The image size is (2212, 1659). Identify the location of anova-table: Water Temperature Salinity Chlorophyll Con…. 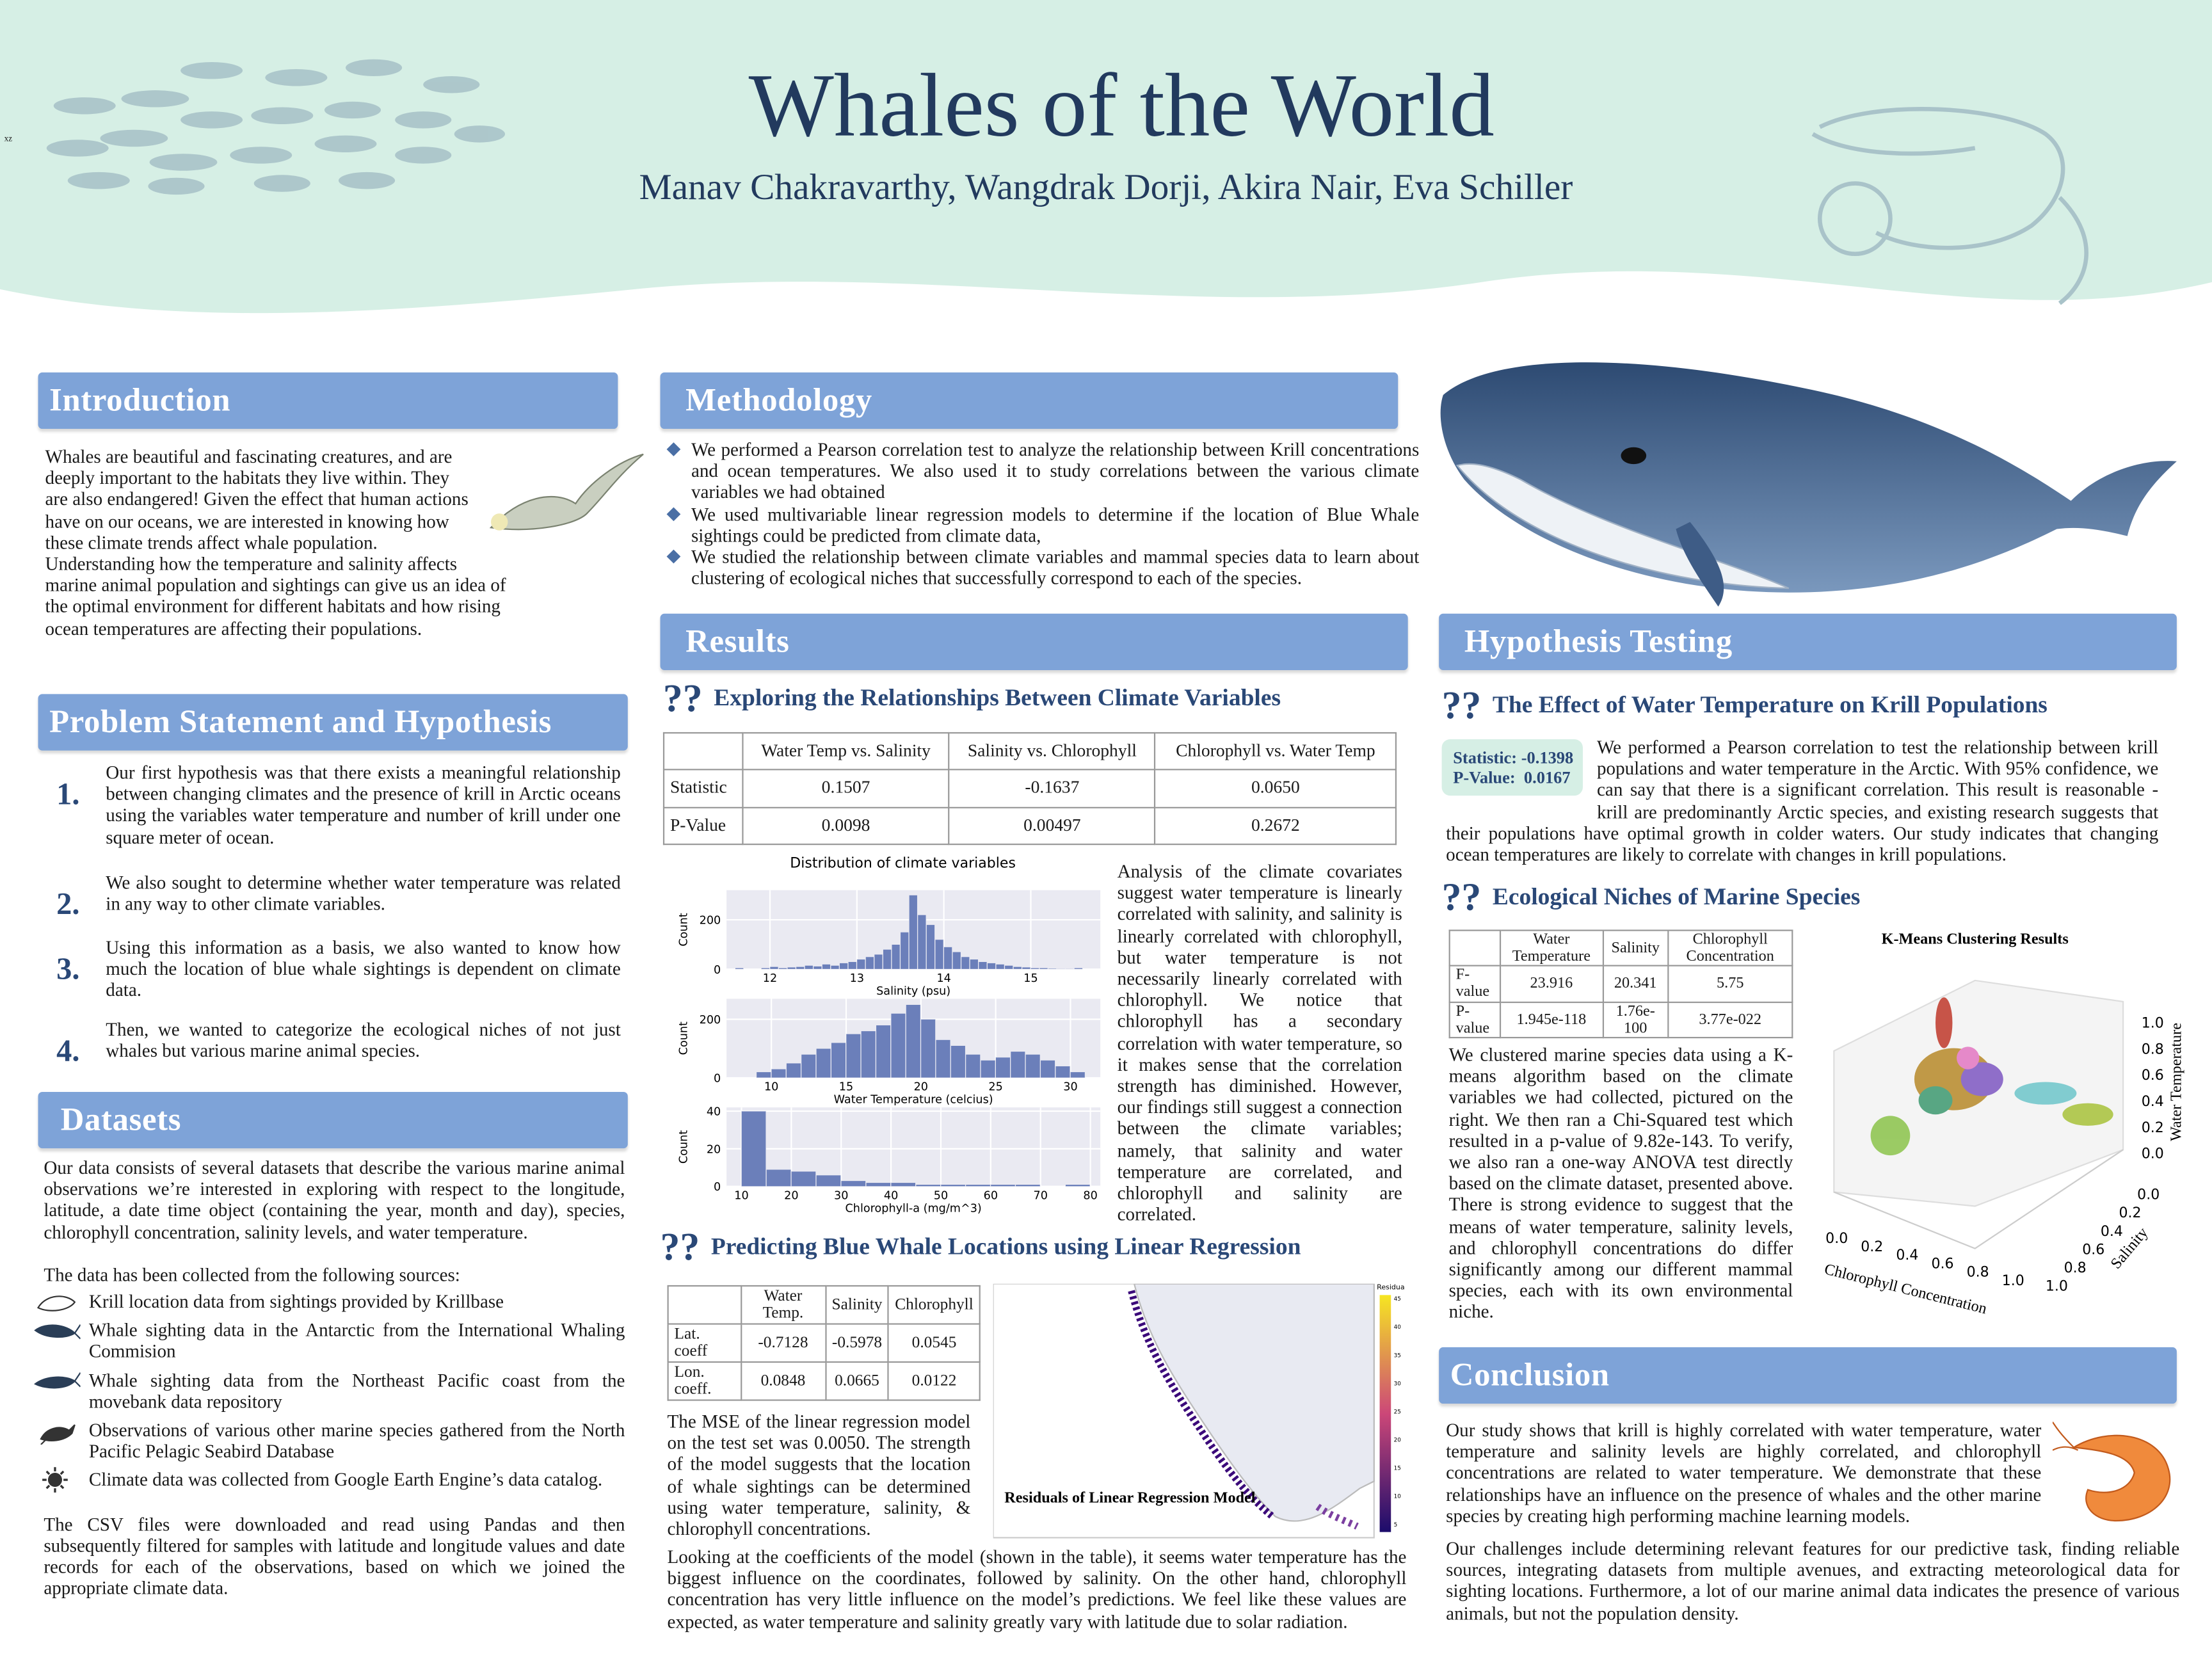
(1620, 984).